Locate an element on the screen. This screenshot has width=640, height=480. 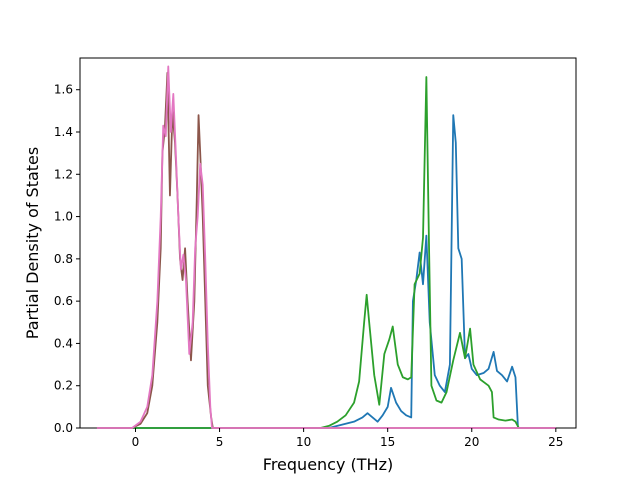
x-tick-label: 20 is located at coordinates (471, 442).